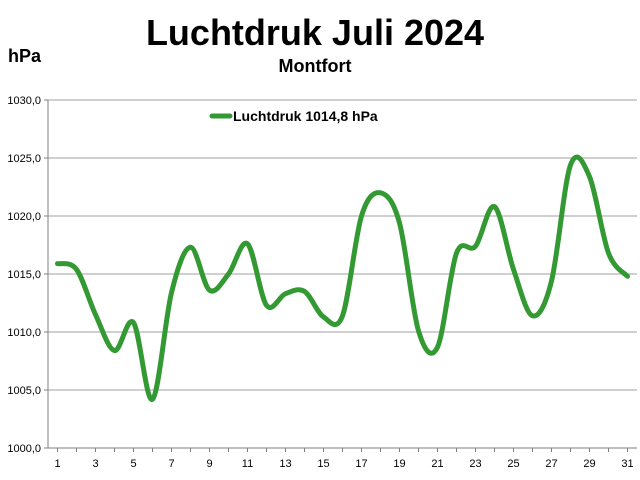 The width and height of the screenshot is (640, 480). Describe the element at coordinates (25, 56) in the screenshot. I see `y-axis-label: hPa` at that location.